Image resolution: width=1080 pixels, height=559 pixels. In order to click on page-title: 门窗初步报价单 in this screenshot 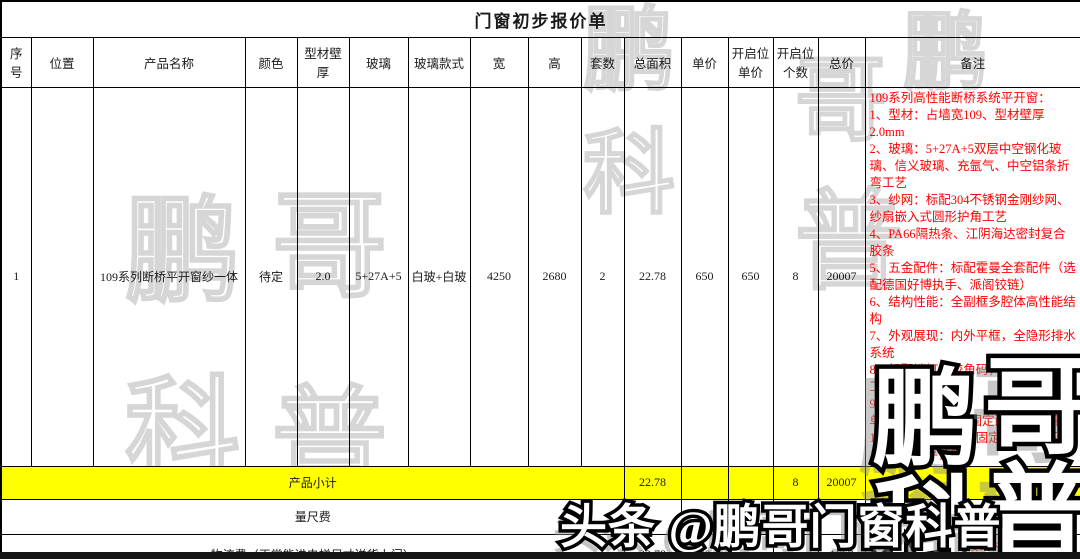, I will do `click(540, 19)`.